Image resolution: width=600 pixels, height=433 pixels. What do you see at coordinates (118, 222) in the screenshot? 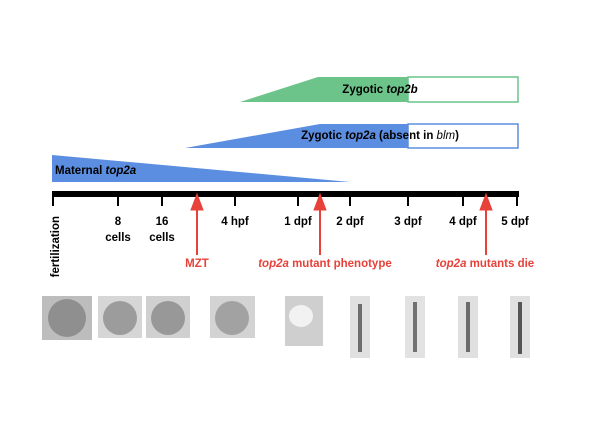
I see `timeline-label: 8` at bounding box center [118, 222].